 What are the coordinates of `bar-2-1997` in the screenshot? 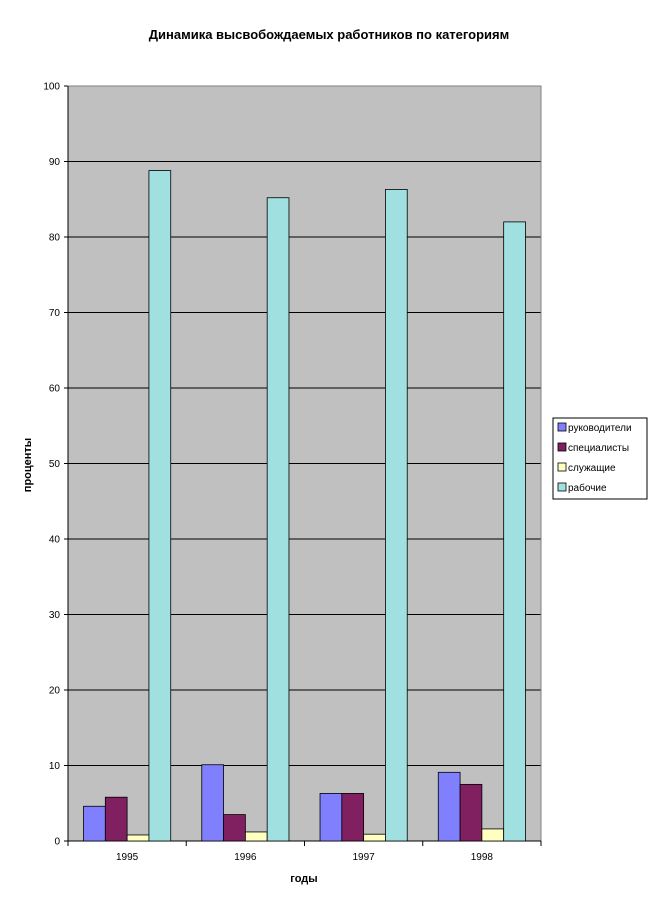 It's located at (353, 817).